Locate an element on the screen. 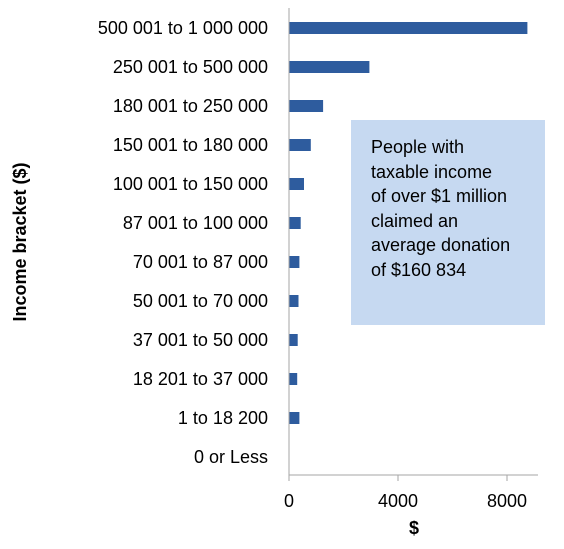  category-label: 1 to 18 200 is located at coordinates (223, 418).